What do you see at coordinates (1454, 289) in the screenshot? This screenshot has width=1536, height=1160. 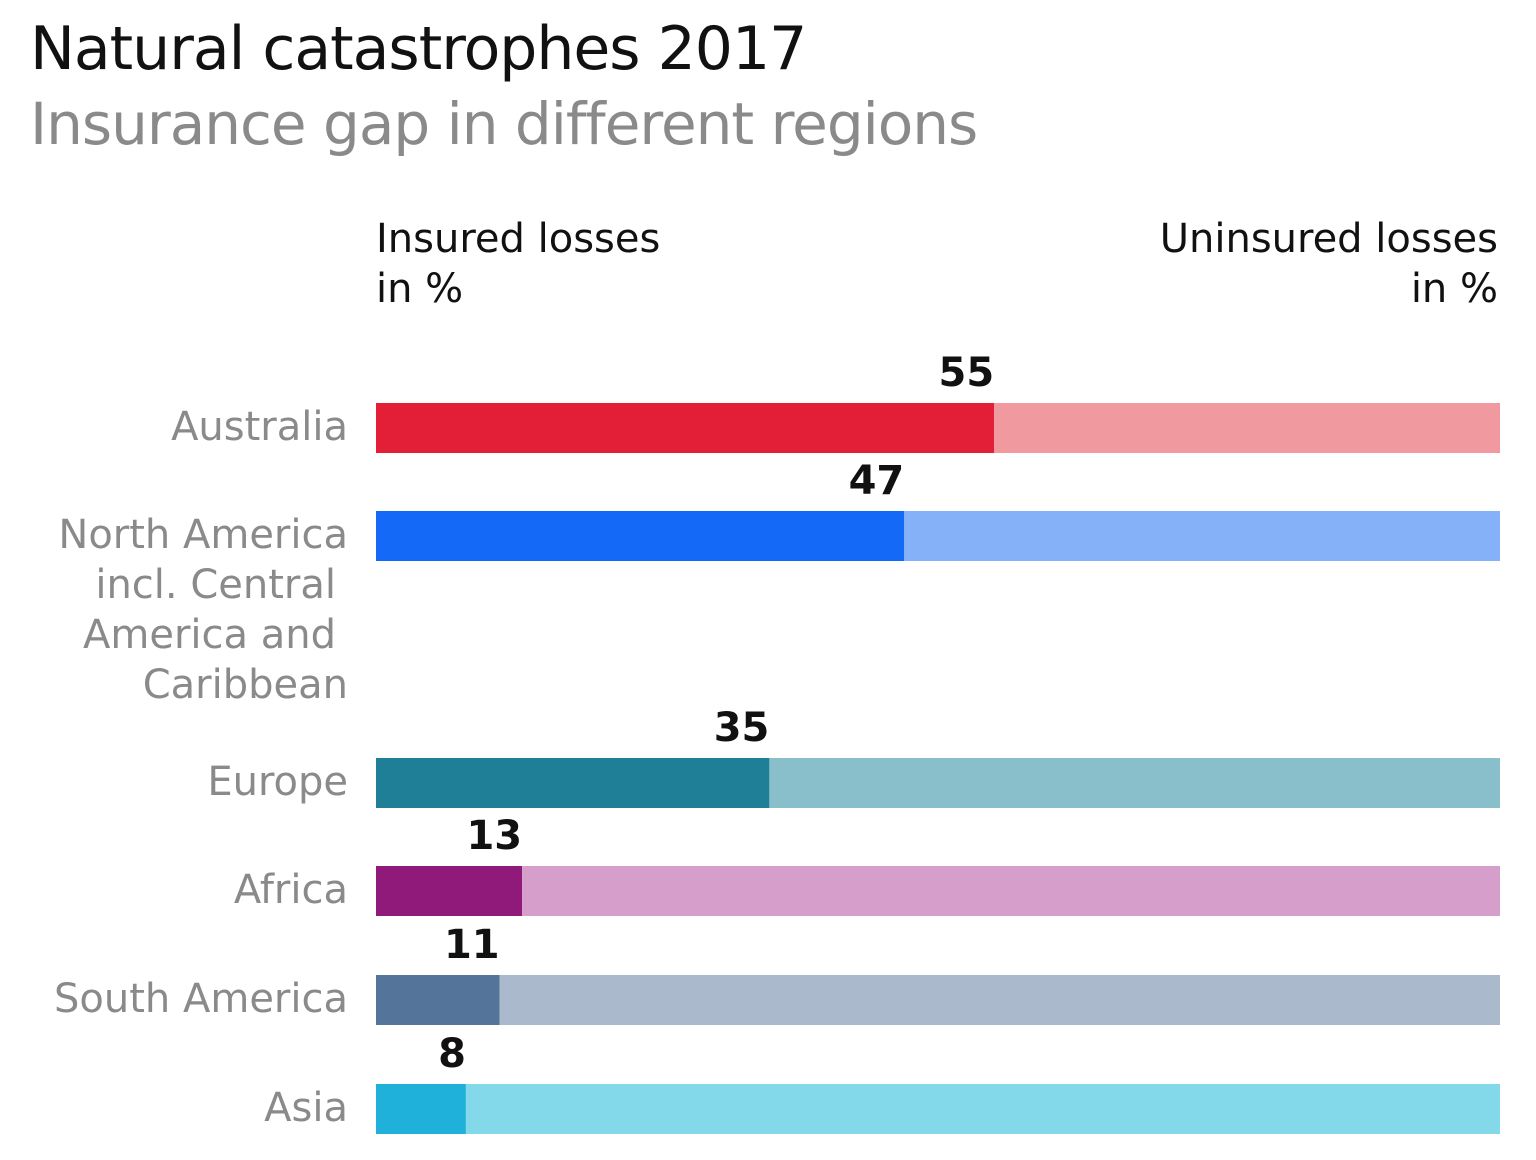 I see `legend-uninsured-line2: in %` at bounding box center [1454, 289].